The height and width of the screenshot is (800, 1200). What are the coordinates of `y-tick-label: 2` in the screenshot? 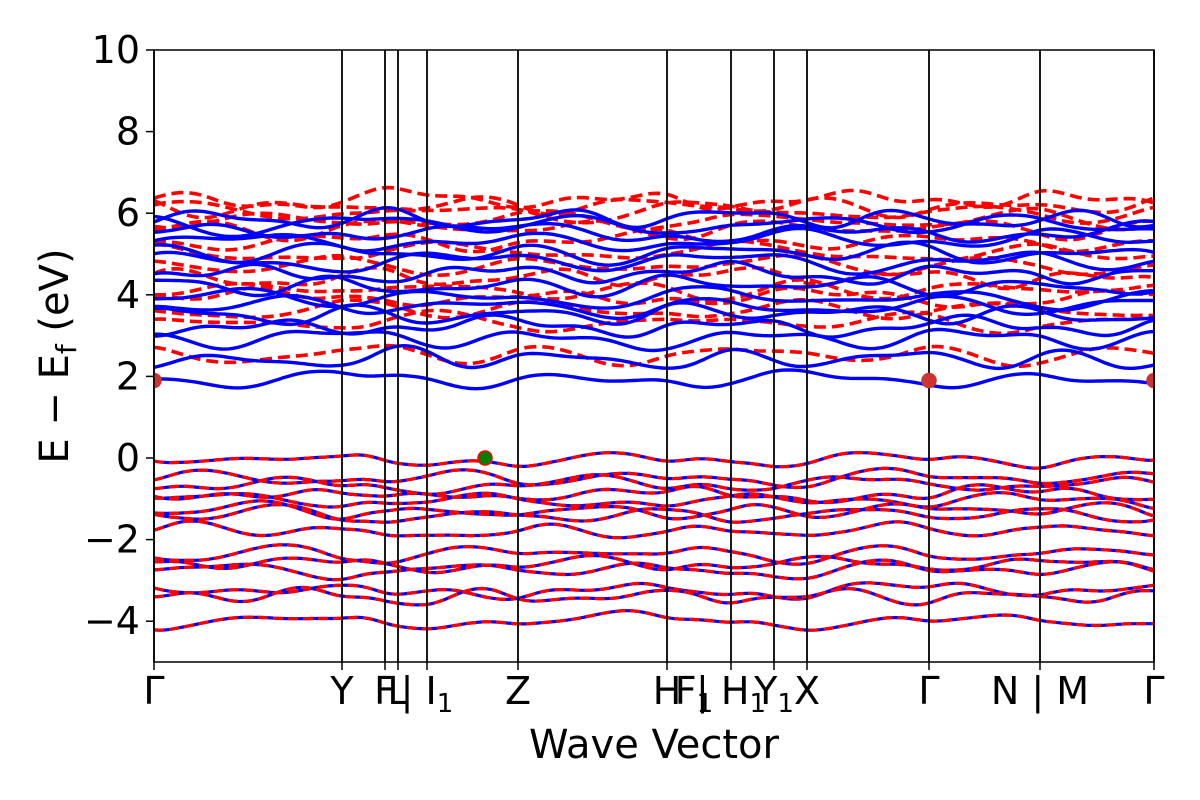 It's located at (128, 376).